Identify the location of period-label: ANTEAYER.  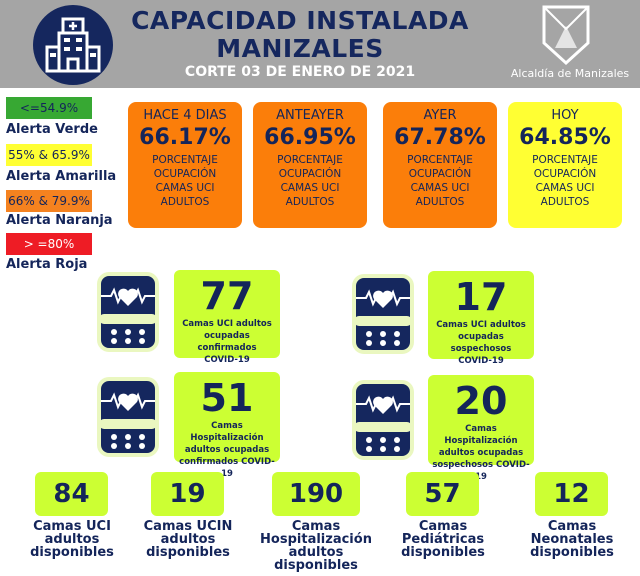
(310, 115).